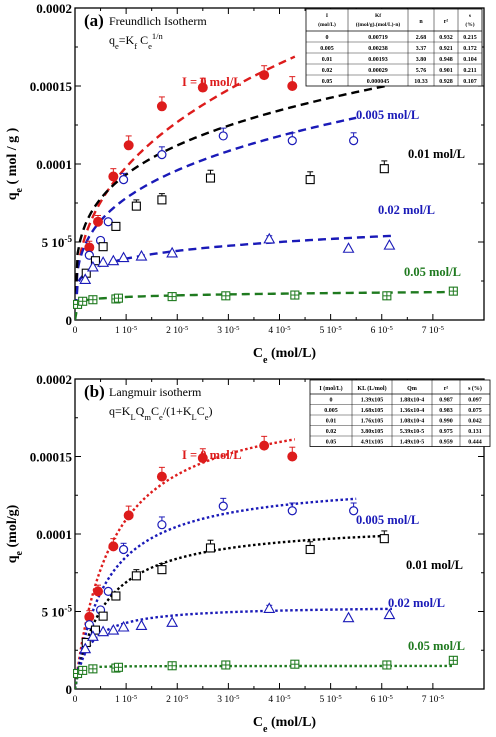 The image size is (496, 737). What do you see at coordinates (15, 163) in the screenshot?
I see `y-axis-label: qe ( mol / g )` at bounding box center [15, 163].